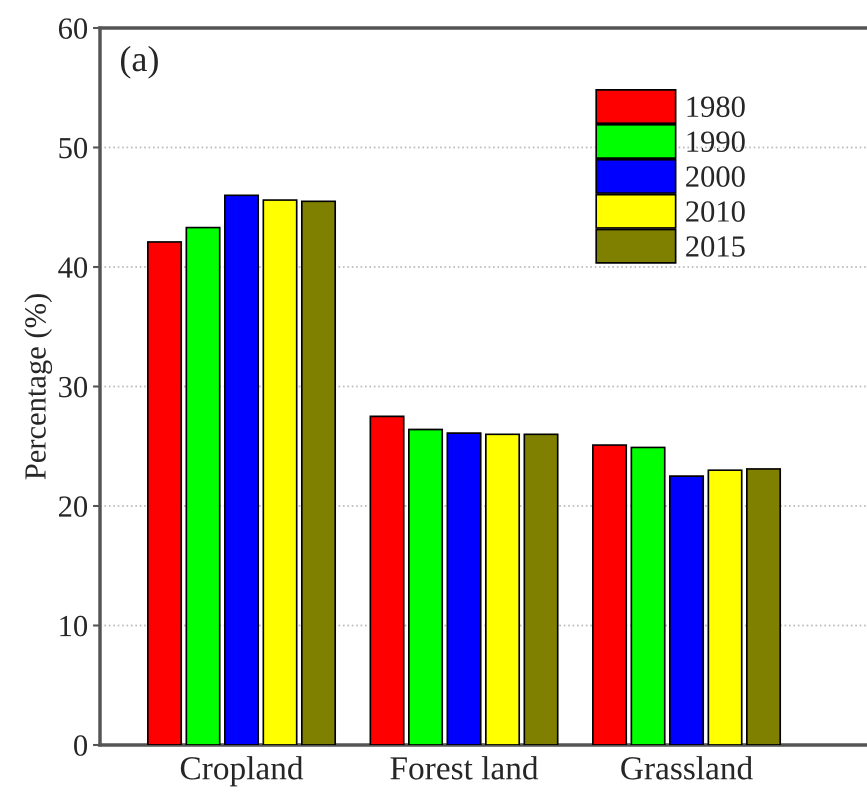 The width and height of the screenshot is (867, 802). What do you see at coordinates (73, 506) in the screenshot?
I see `y-tick-label: 20` at bounding box center [73, 506].